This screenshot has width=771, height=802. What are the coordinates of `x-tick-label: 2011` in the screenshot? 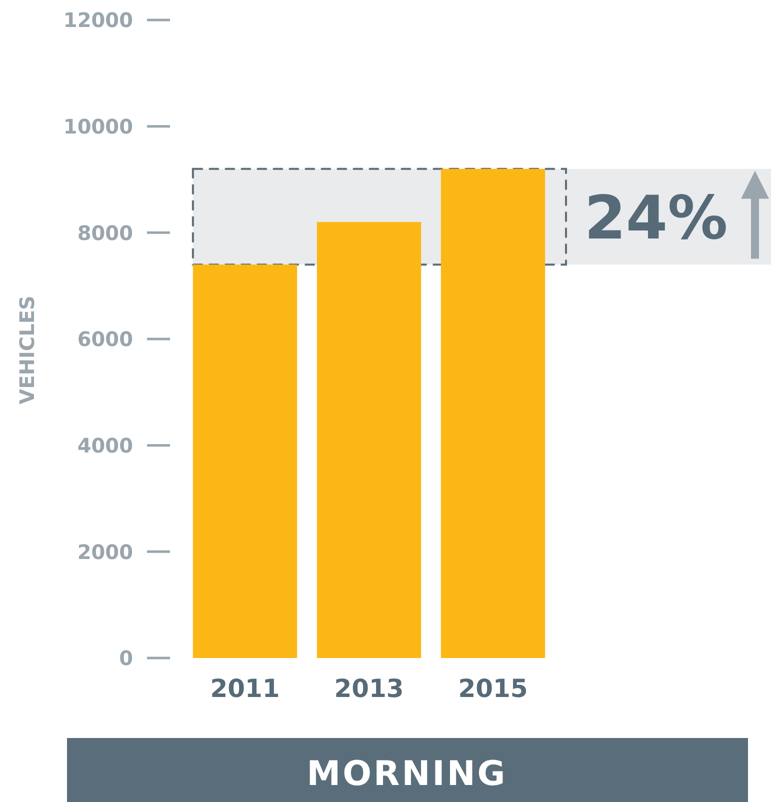 It's located at (245, 688).